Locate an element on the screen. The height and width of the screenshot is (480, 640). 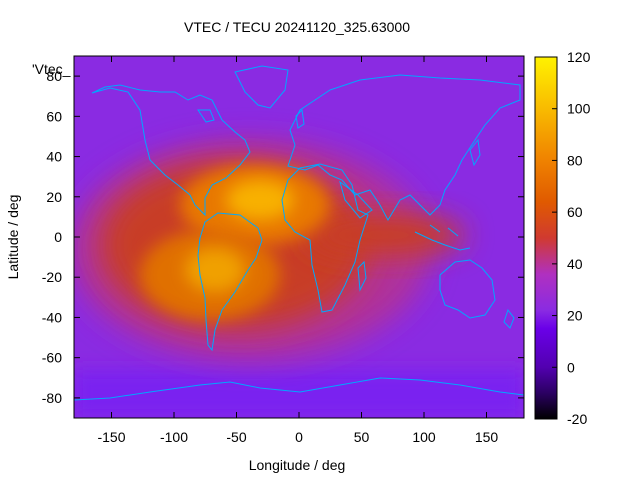
y-tick-label: 60 is located at coordinates (54, 116).